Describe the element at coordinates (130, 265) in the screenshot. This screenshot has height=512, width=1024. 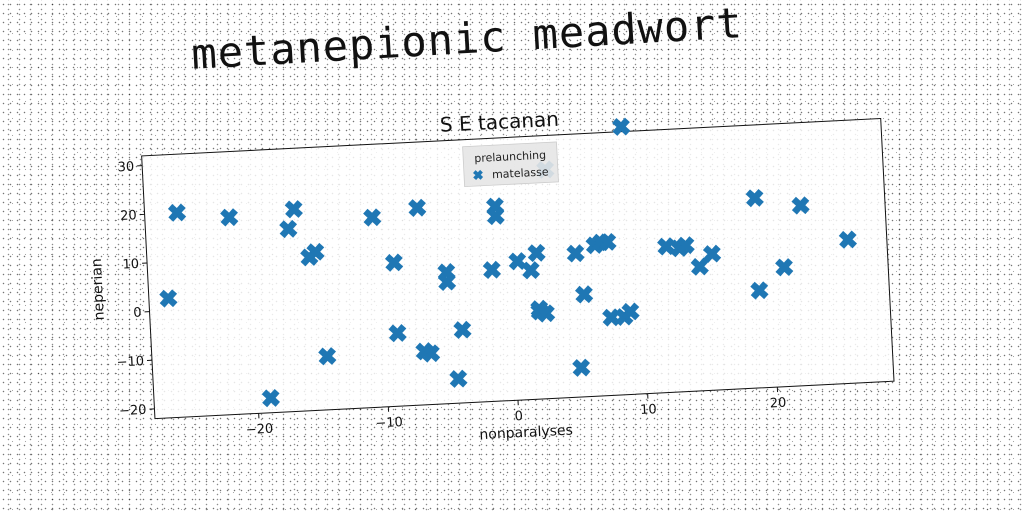
I see `y-tick-label: 10` at that location.